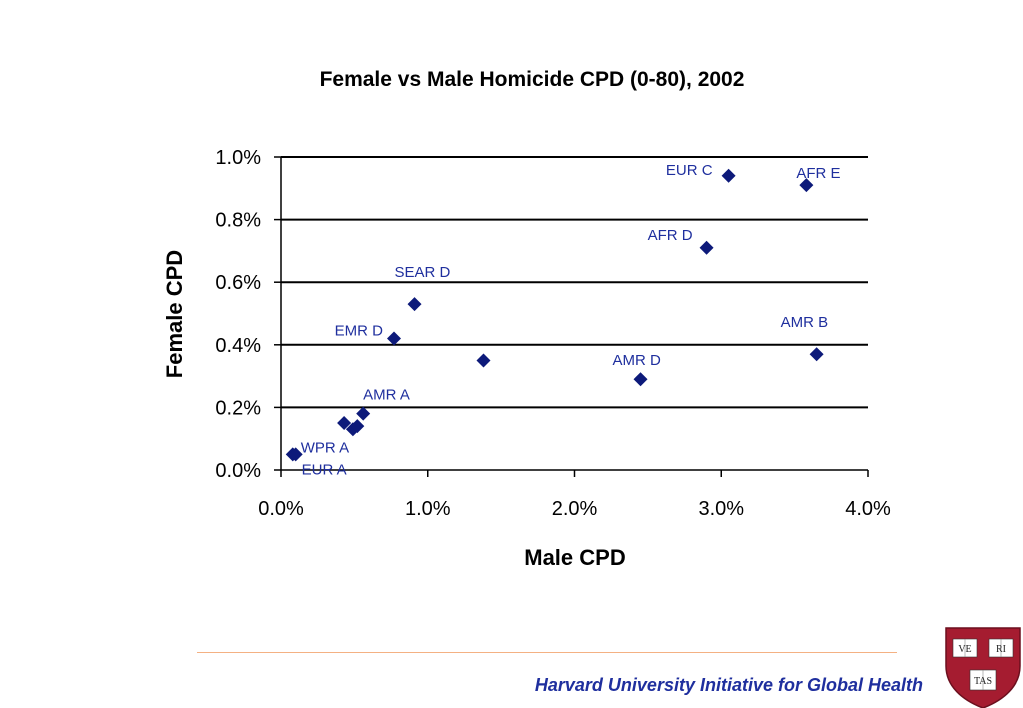  What do you see at coordinates (964, 649) in the screenshot?
I see `logo-word-ve: VE` at bounding box center [964, 649].